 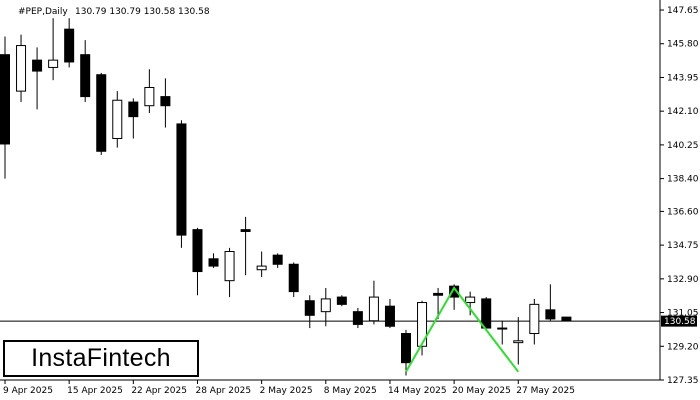 What do you see at coordinates (683, 180) in the screenshot?
I see `price-tick-label: 138.40` at bounding box center [683, 180].